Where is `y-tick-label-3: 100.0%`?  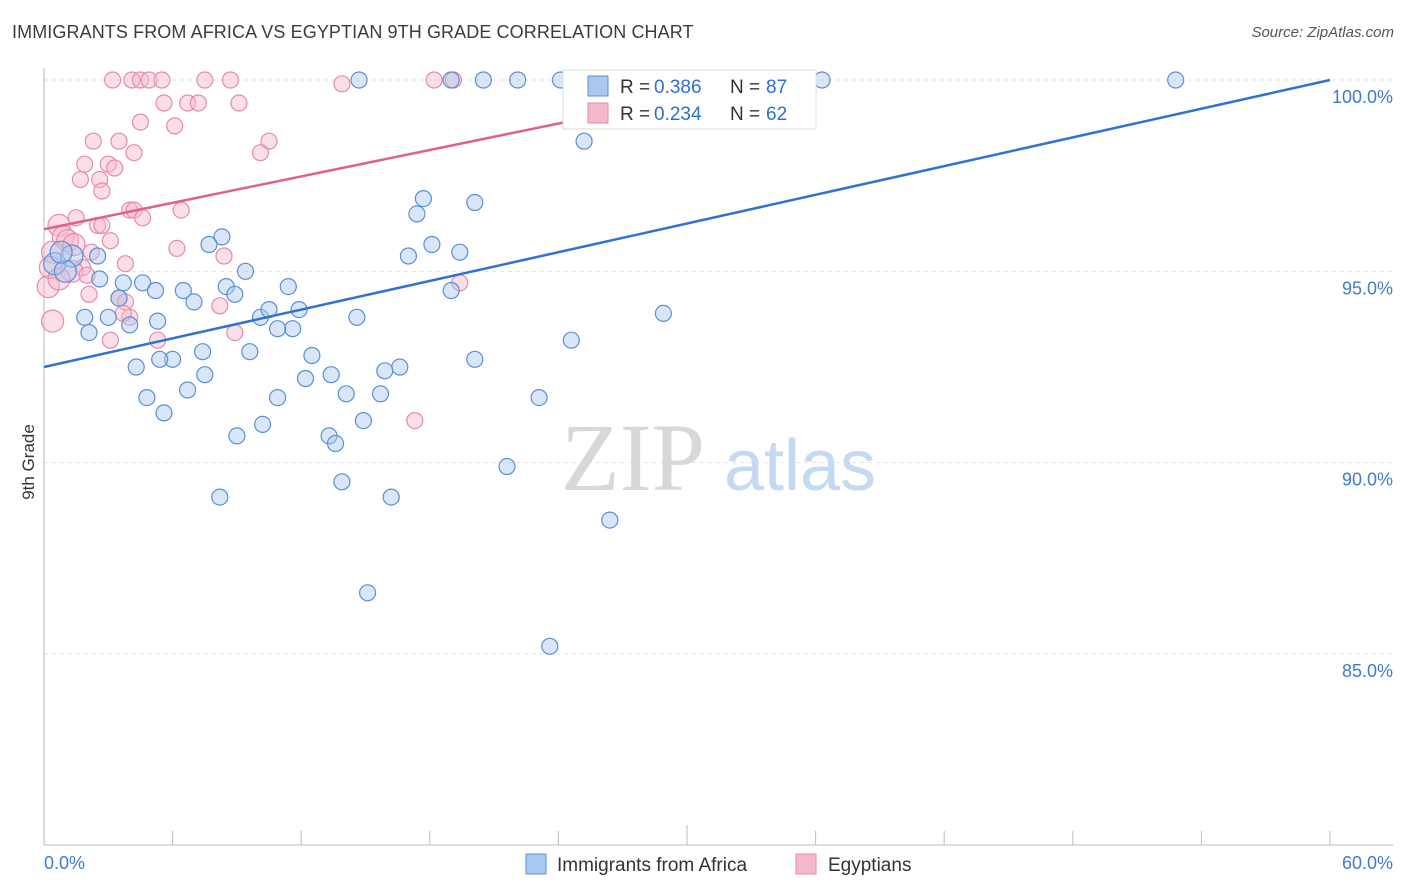
y-tick-label-3: 100.0% is located at coordinates (1362, 97).